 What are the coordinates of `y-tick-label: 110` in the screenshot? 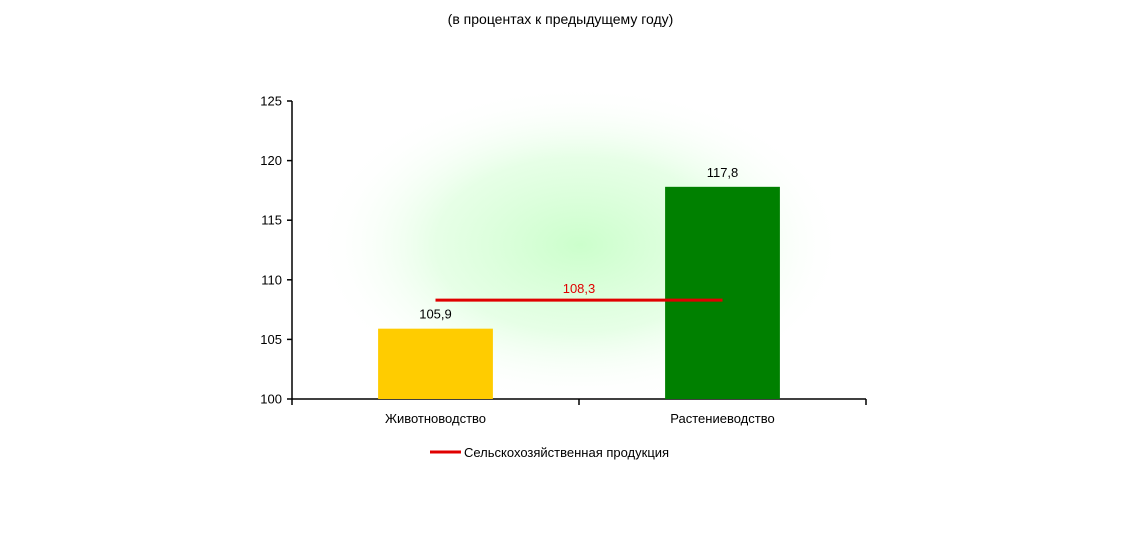 It's located at (271, 279).